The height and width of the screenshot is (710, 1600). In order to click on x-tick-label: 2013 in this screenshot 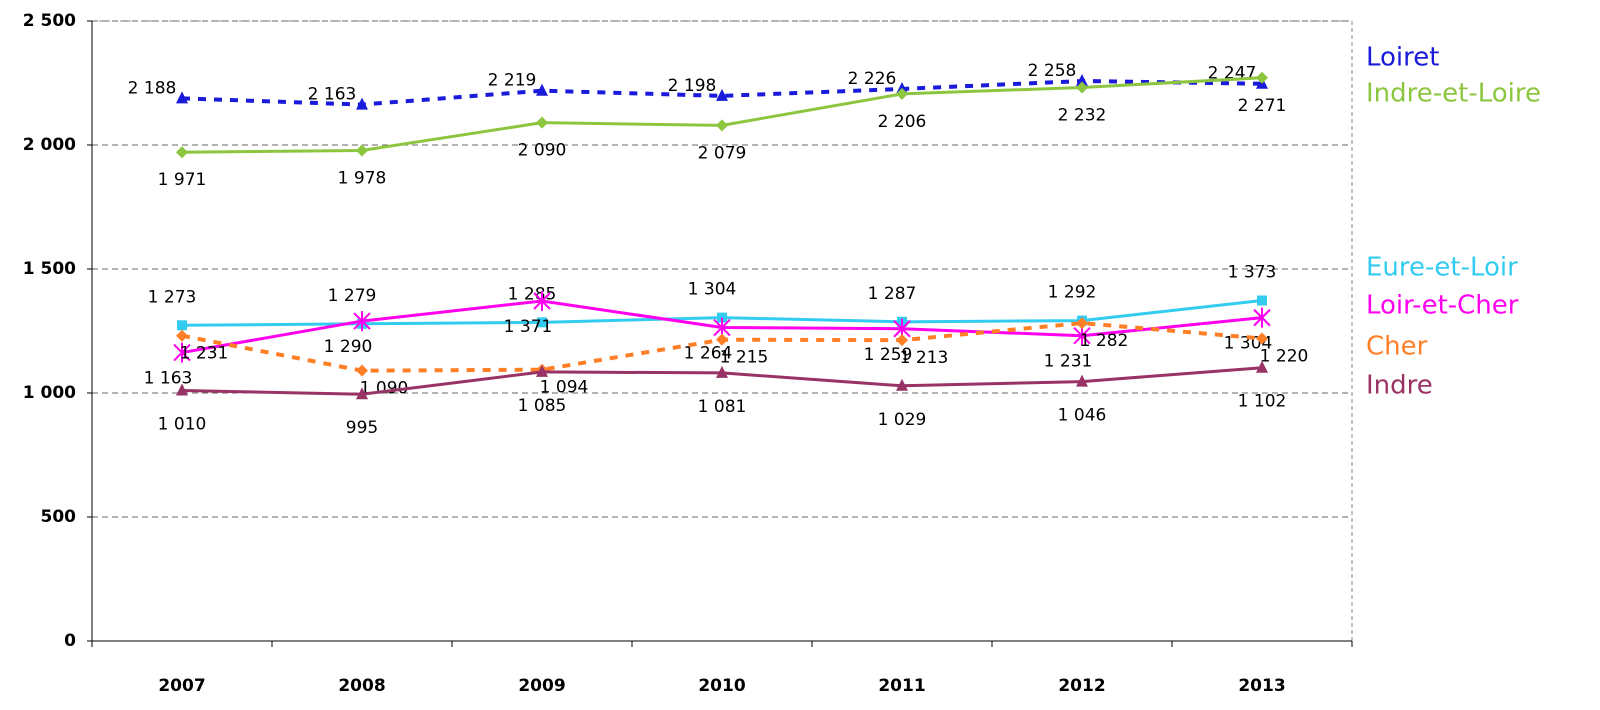, I will do `click(1261, 686)`.